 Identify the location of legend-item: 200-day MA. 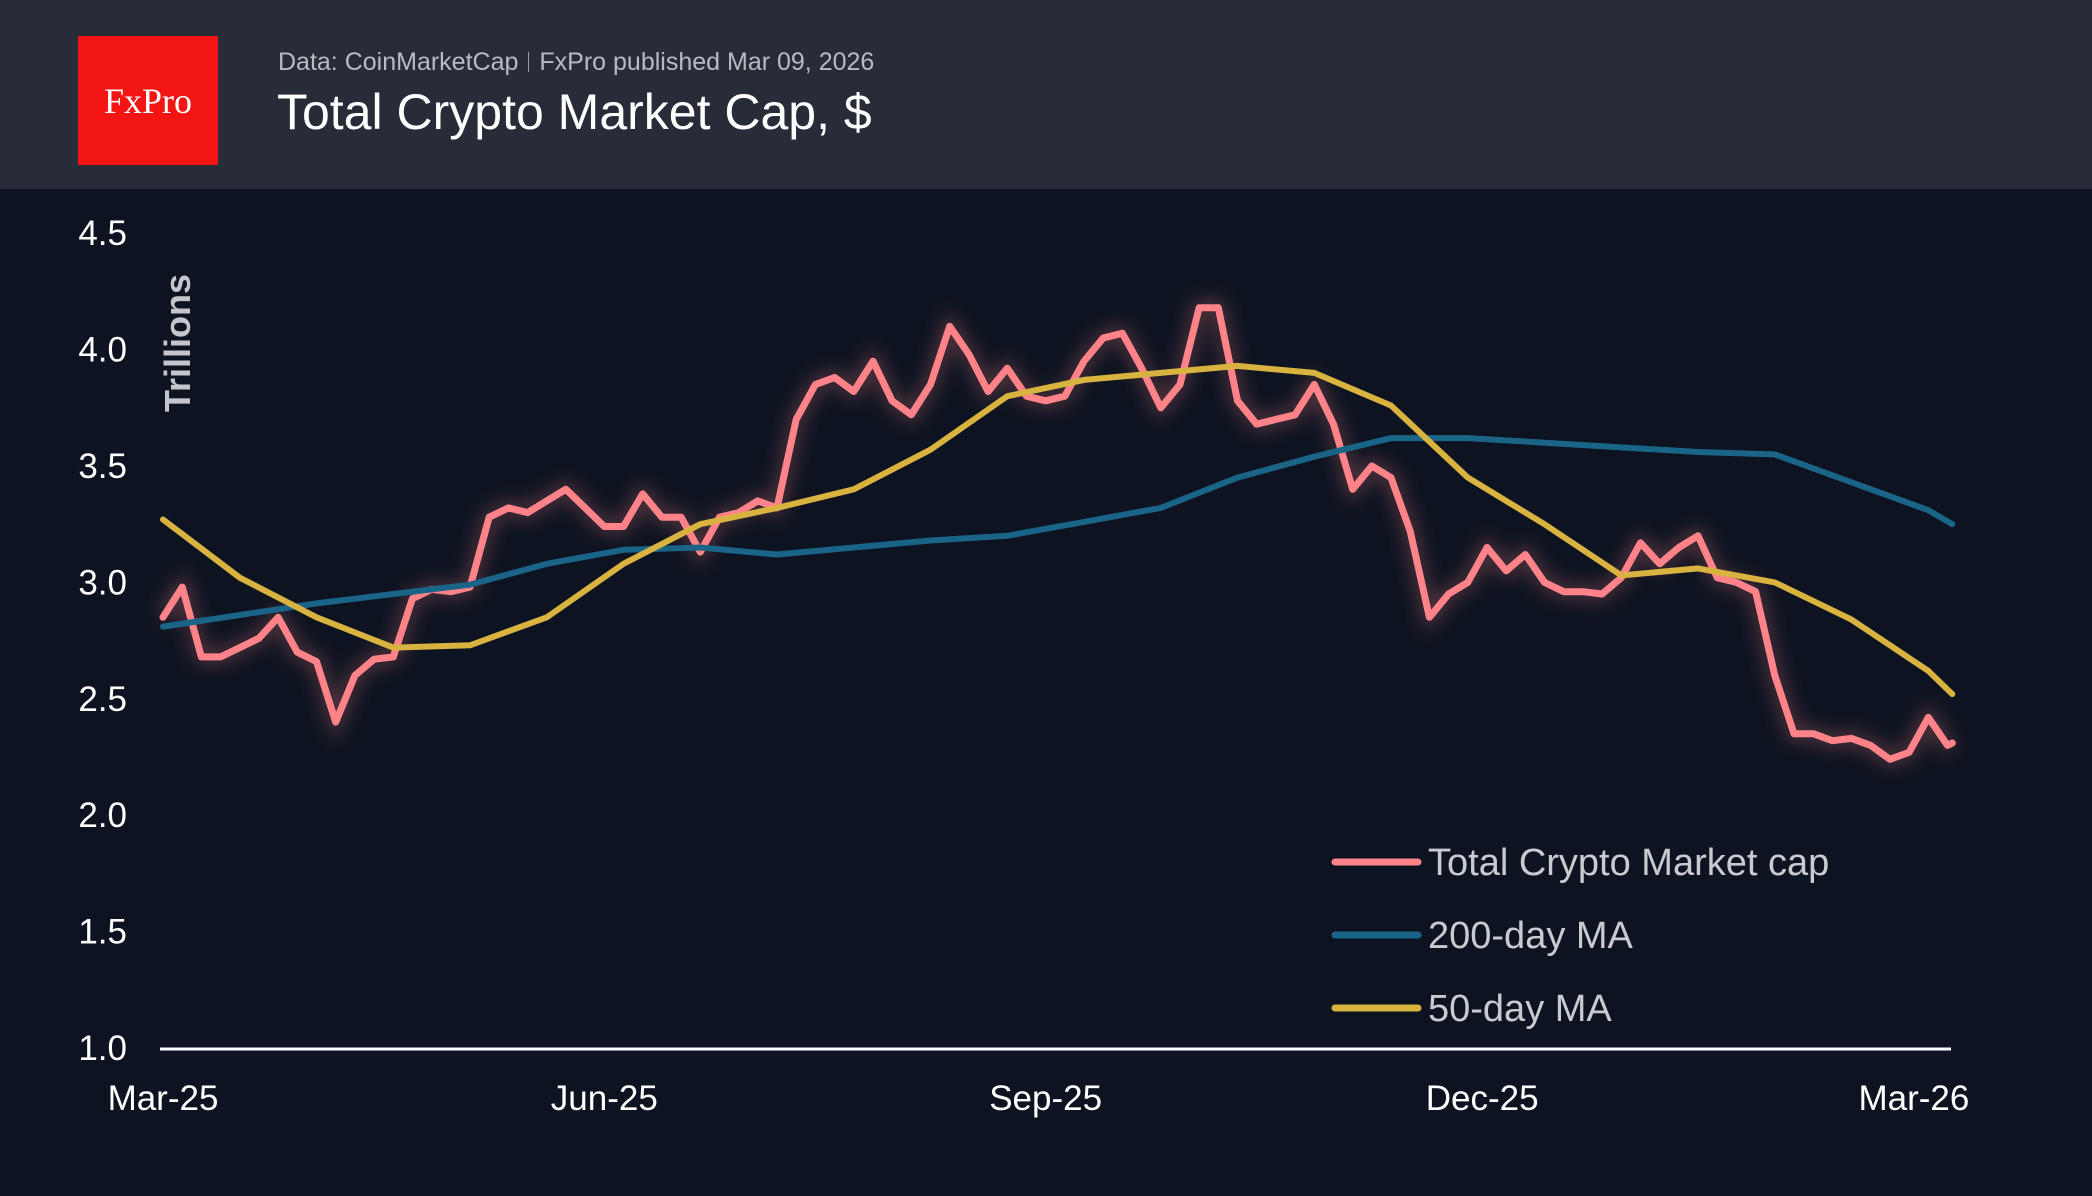
(1482, 936).